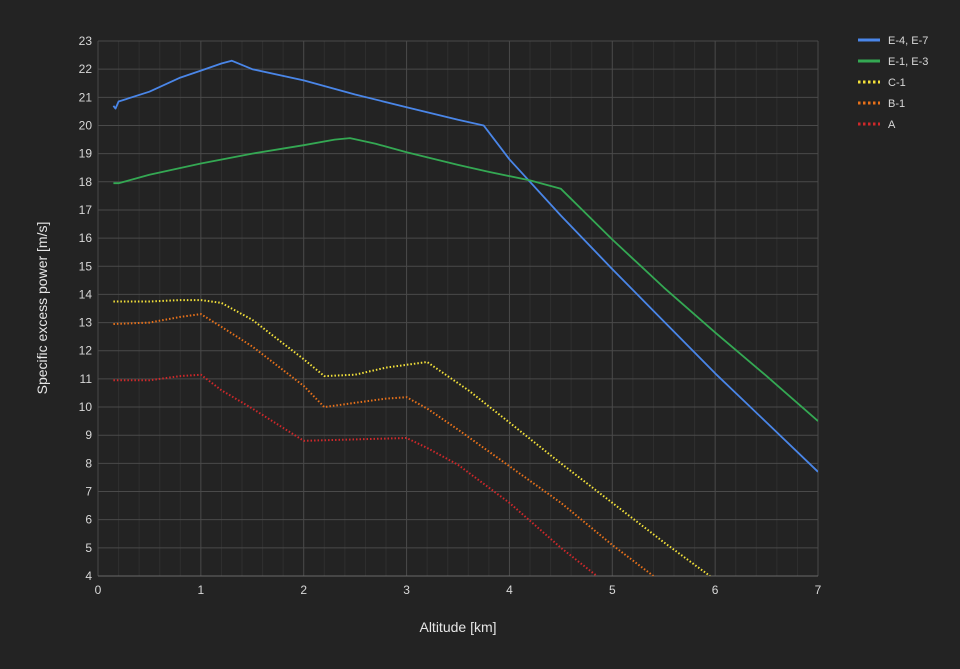 The height and width of the screenshot is (669, 960). Describe the element at coordinates (88, 576) in the screenshot. I see `y-tick-label: 4` at that location.